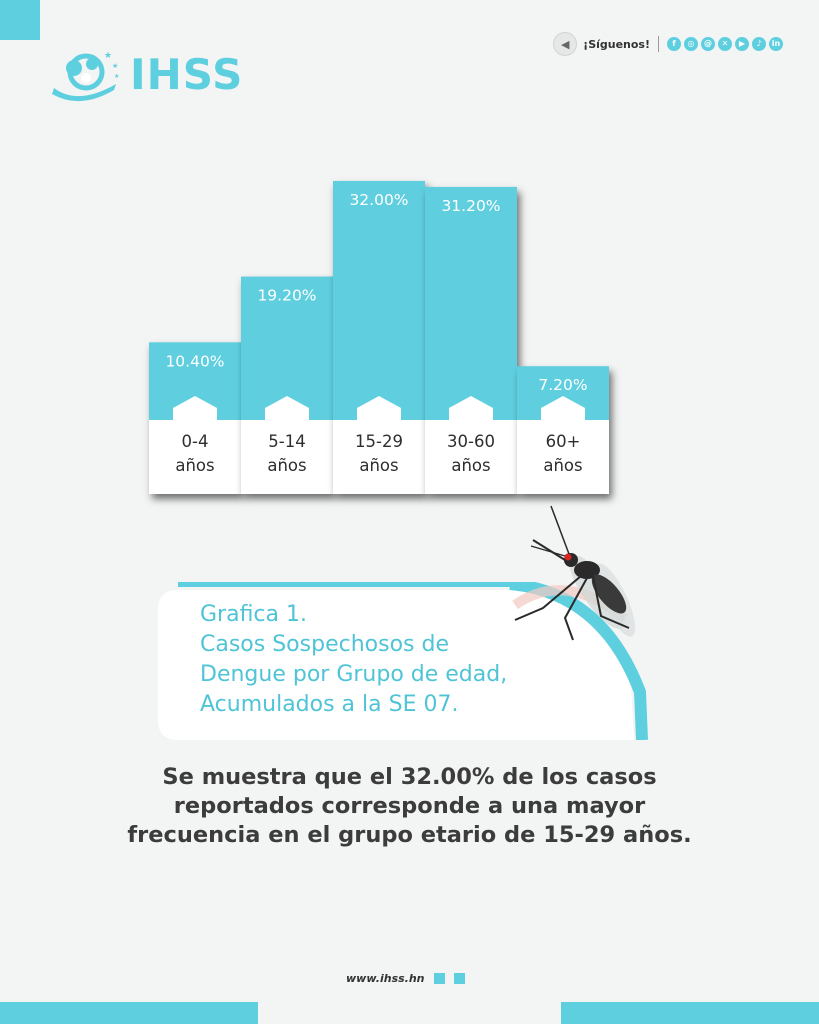  Describe the element at coordinates (324, 644) in the screenshot. I see `caption-line: Casos Sospechosos de` at that location.